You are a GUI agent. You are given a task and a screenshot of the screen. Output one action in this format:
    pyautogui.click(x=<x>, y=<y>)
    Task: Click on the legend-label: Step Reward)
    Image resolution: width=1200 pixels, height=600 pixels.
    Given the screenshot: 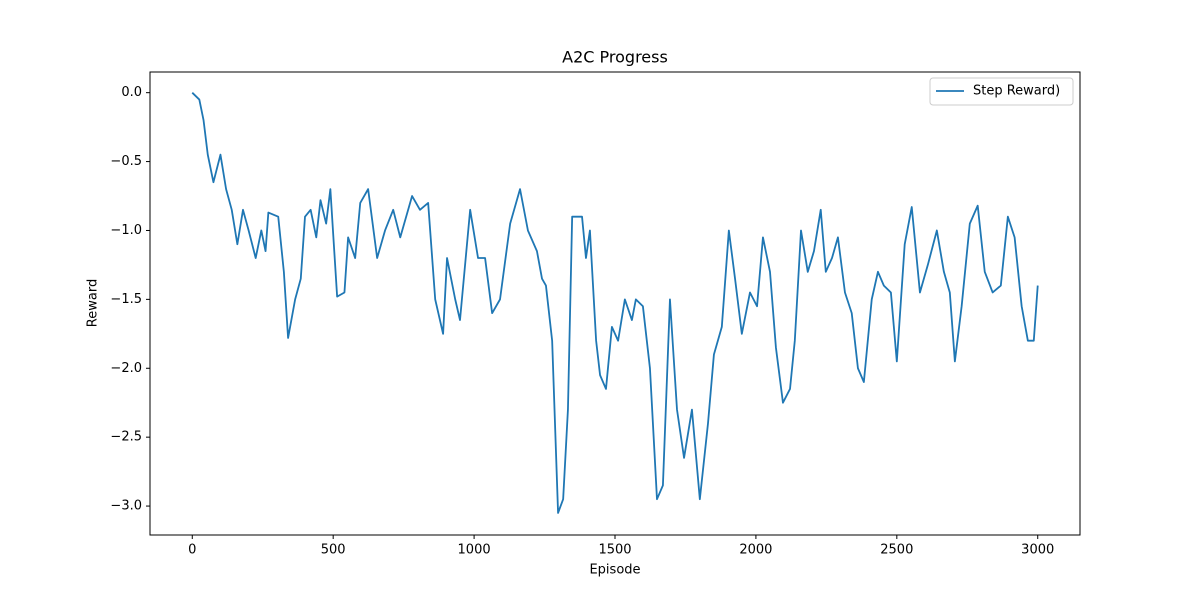 What is the action you would take?
    pyautogui.click(x=1016, y=91)
    